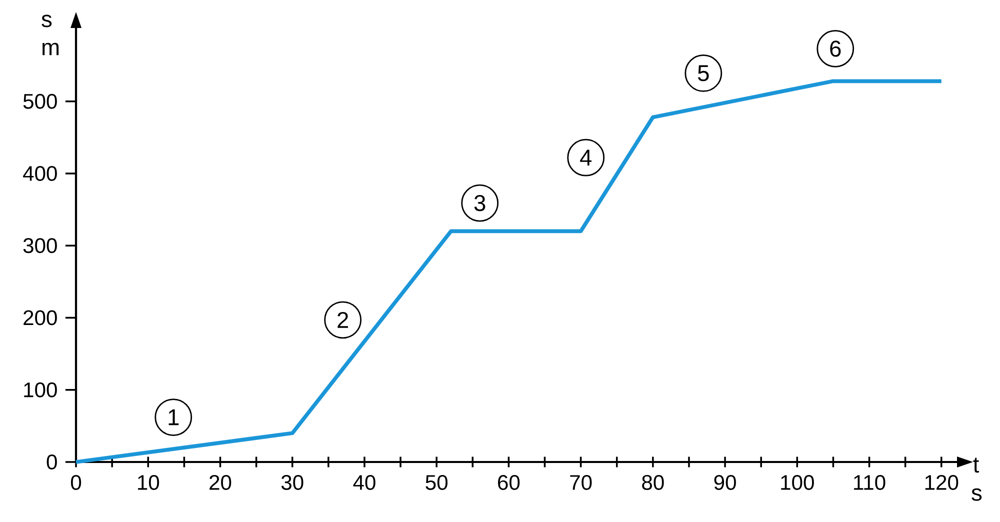  Describe the element at coordinates (292, 482) in the screenshot. I see `x-tick-label: 30` at that location.